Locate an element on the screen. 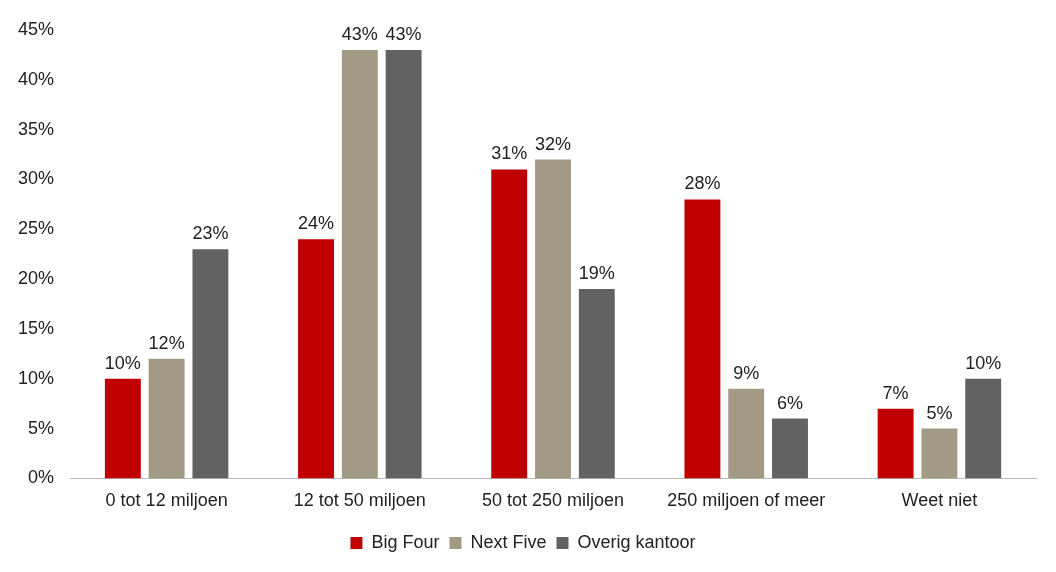 The image size is (1056, 572). data-label: 31% is located at coordinates (509, 153).